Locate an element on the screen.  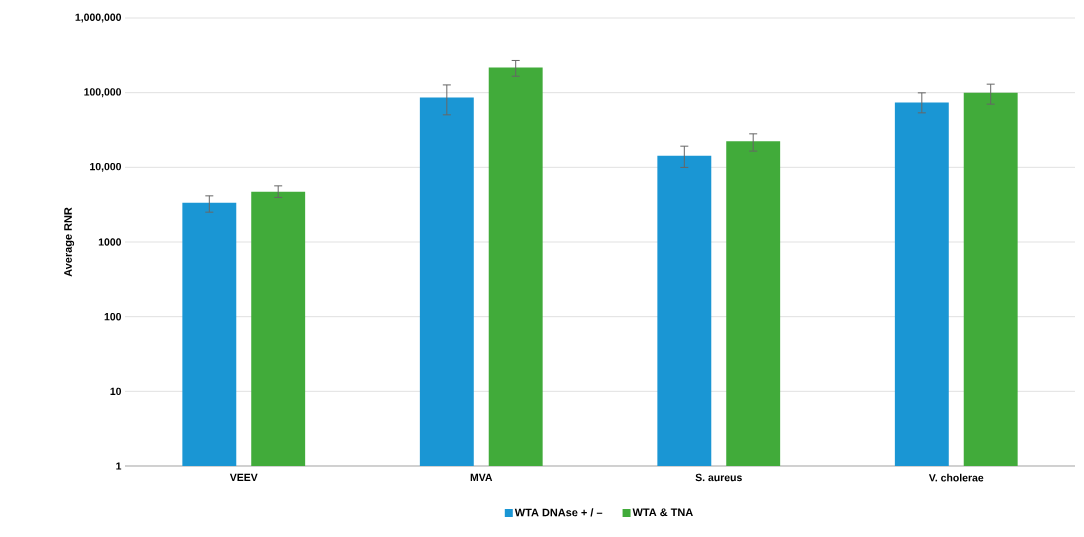
y-tick-label: 1,000,000 is located at coordinates (98, 18).